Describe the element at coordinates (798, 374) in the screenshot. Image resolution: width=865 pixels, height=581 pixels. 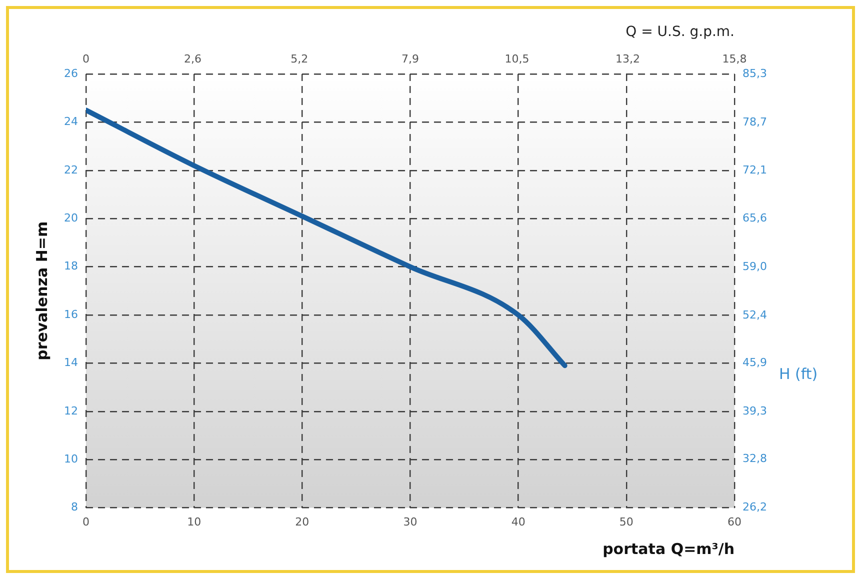
I see `y2-axis-title: H (ft)` at that location.